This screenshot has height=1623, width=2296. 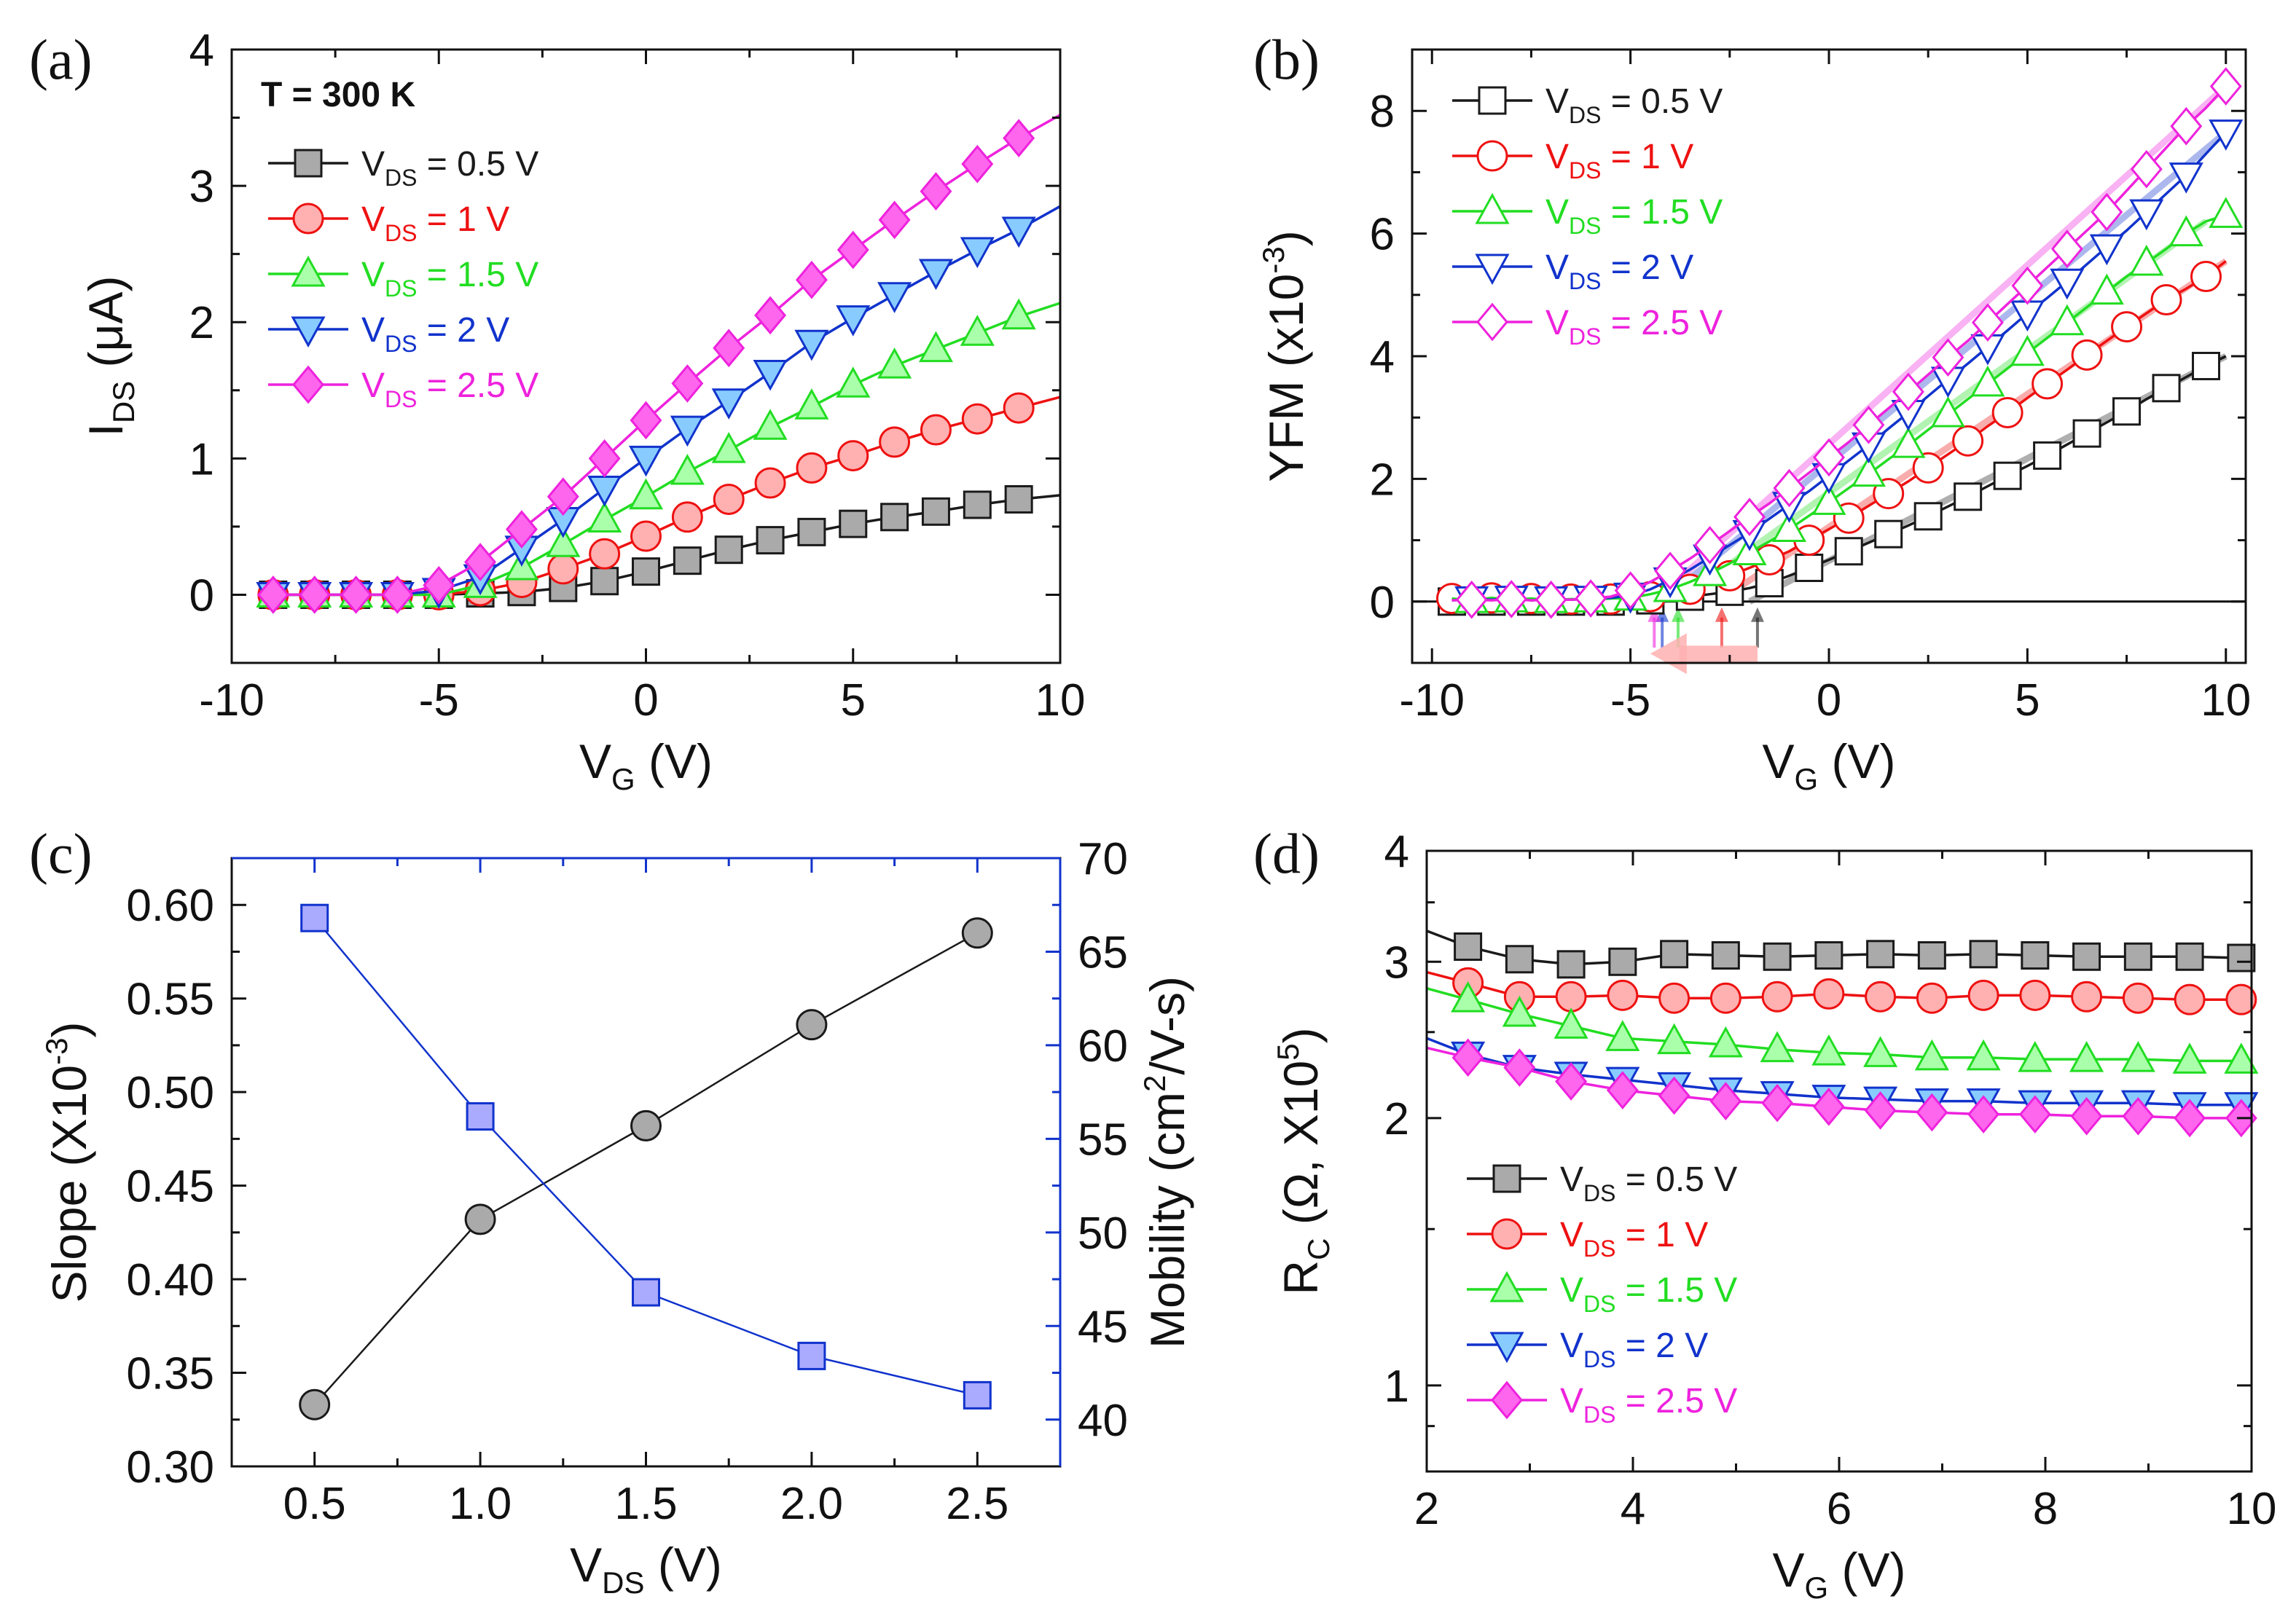 I want to click on y-tick-label: 0.40, so click(x=170, y=1280).